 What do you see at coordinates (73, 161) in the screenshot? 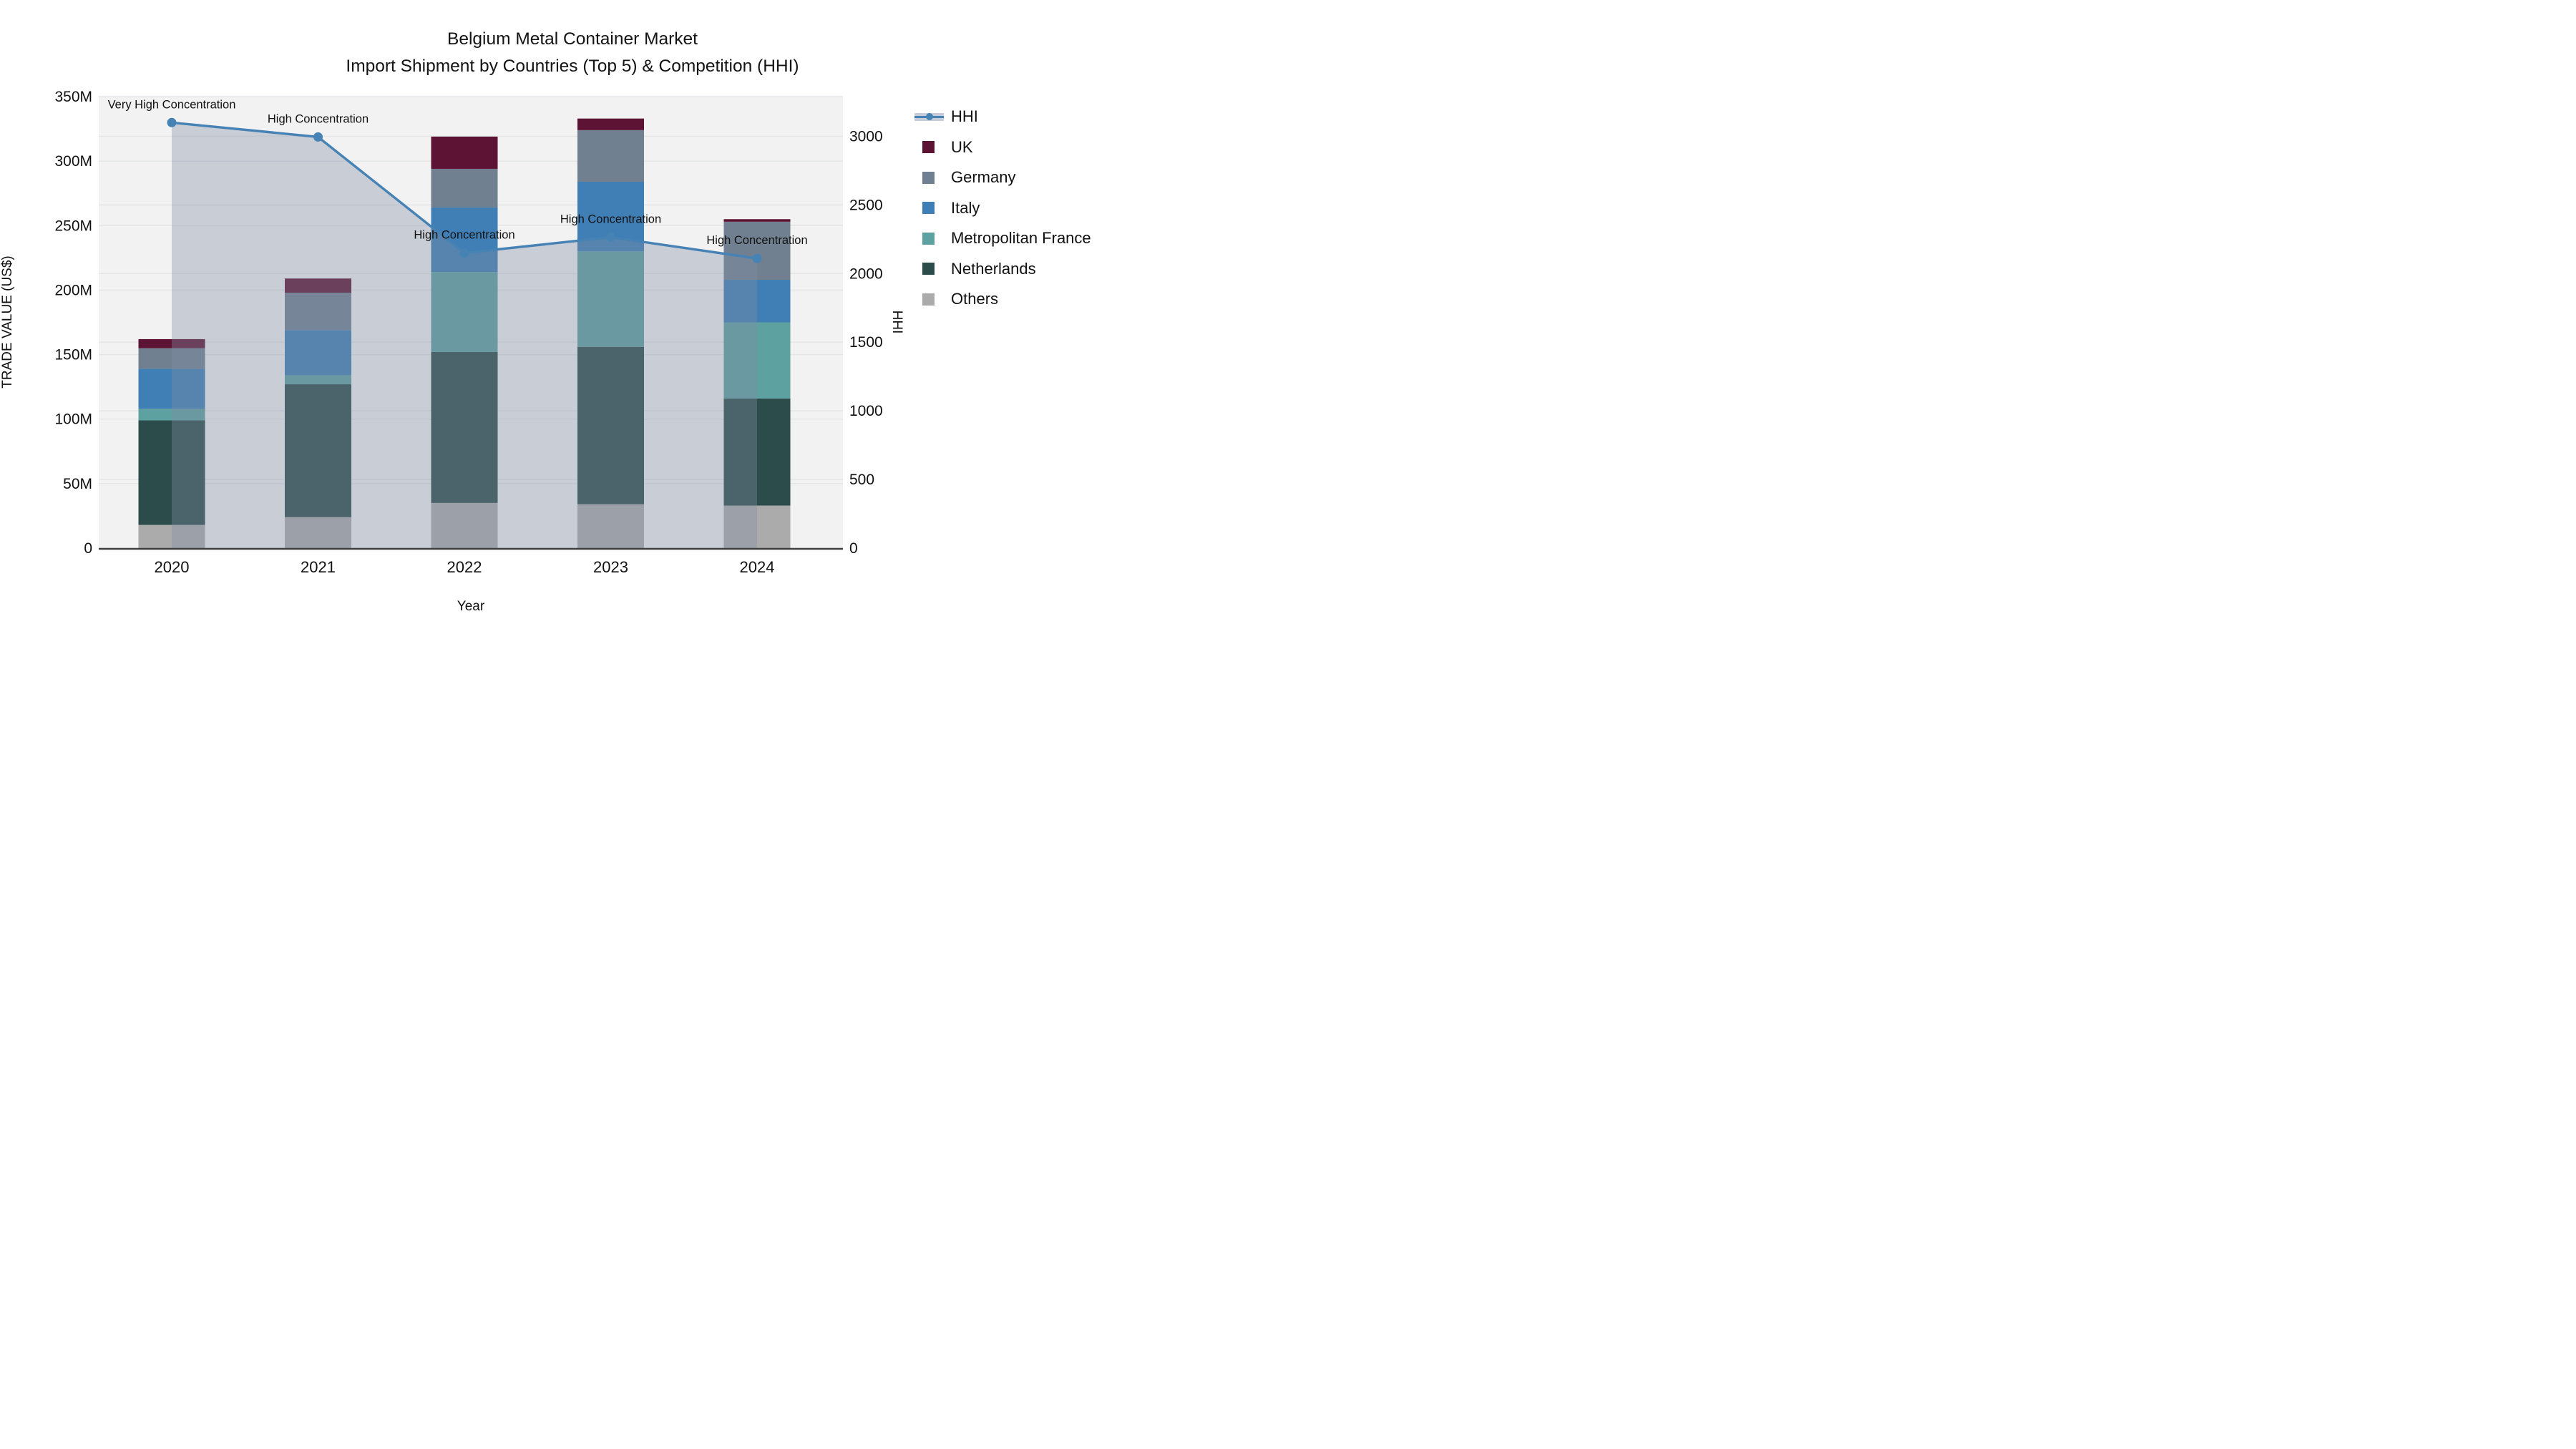
I see `y-left-tick-300M: 300M` at bounding box center [73, 161].